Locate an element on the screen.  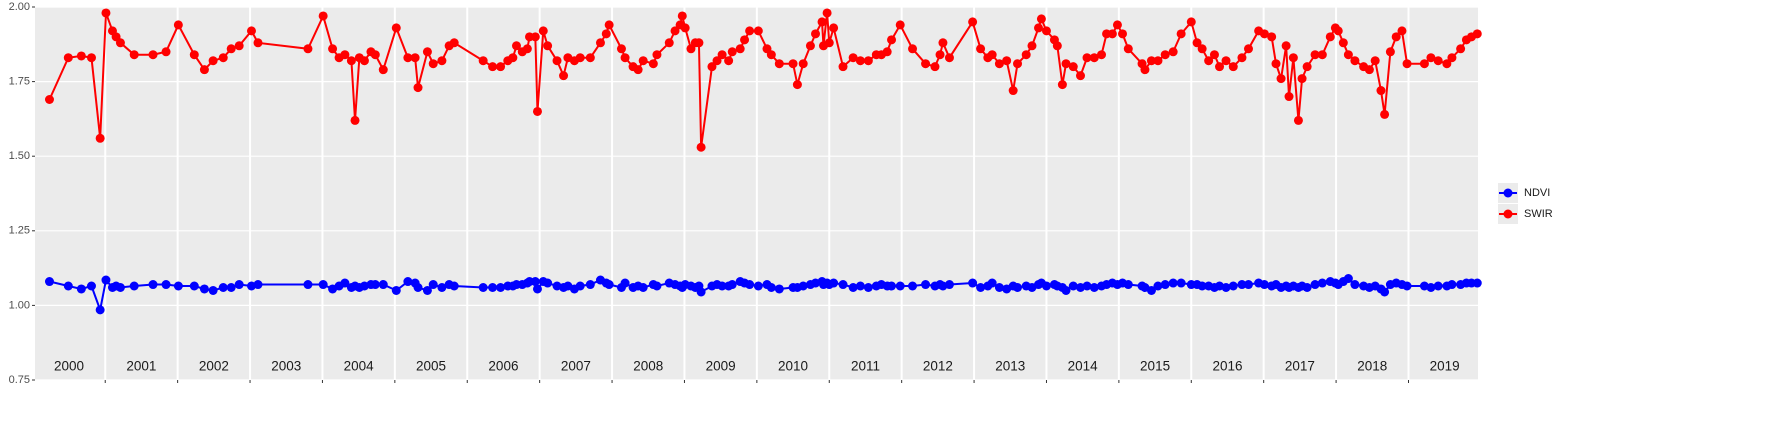
y-tick-label: 1.75 is located at coordinates (19, 82).